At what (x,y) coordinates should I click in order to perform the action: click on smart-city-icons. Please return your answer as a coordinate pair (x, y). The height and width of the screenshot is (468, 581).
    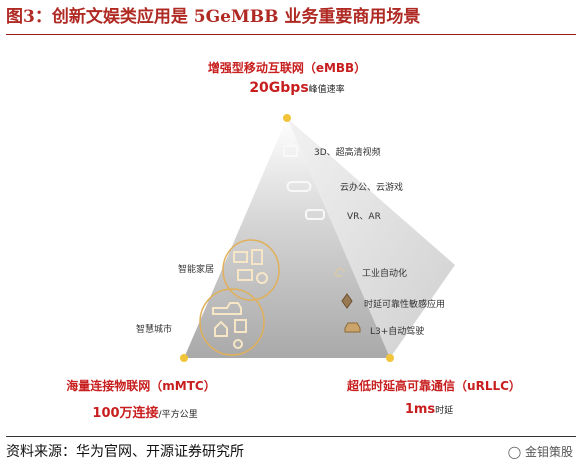
    Looking at the image, I should click on (229, 325).